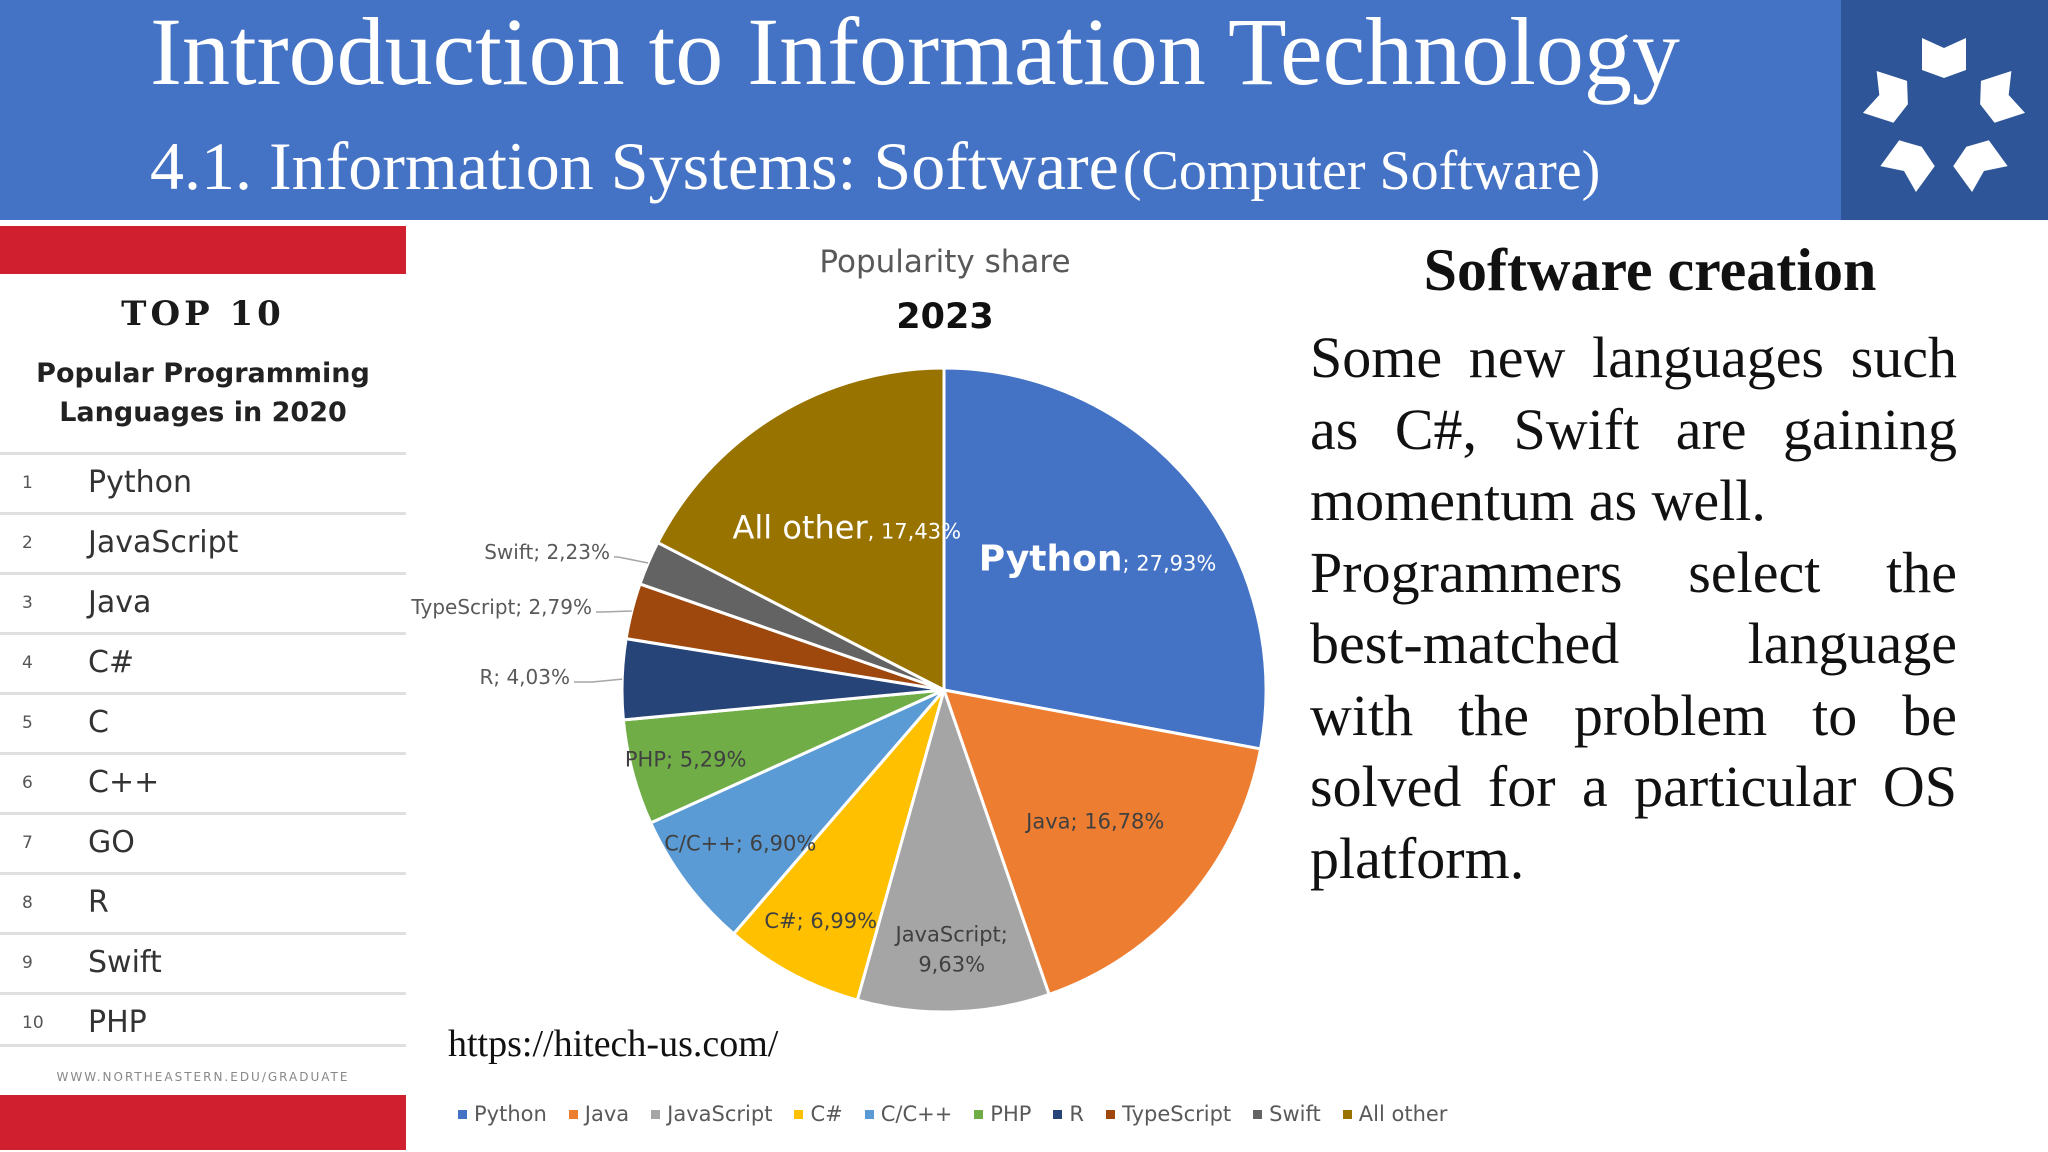  I want to click on legend-item: All other, so click(1395, 1114).